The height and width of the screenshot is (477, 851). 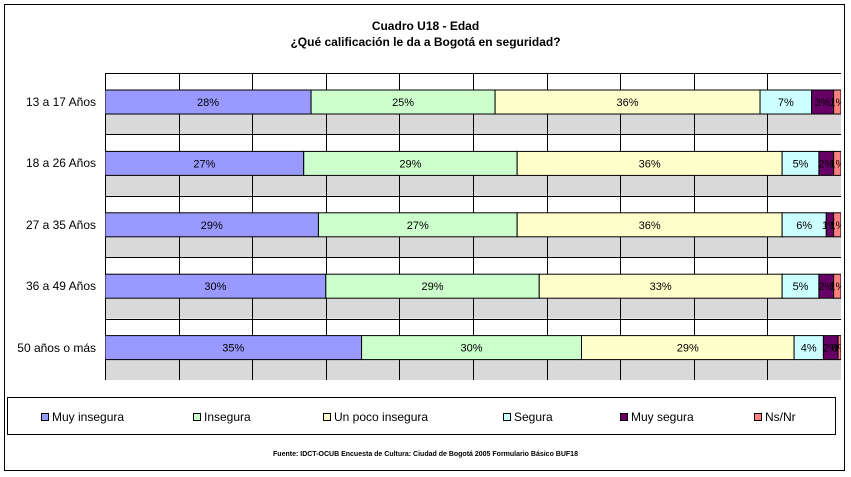 I want to click on data-label: 35%, so click(x=233, y=349).